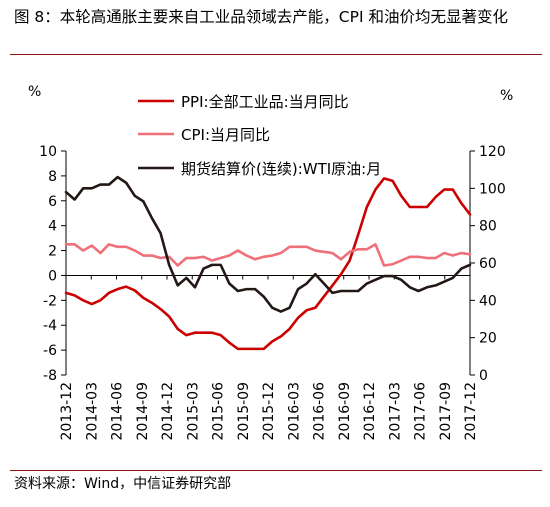 This screenshot has width=550, height=507. I want to click on x-tick-label: 2017-03, so click(395, 411).